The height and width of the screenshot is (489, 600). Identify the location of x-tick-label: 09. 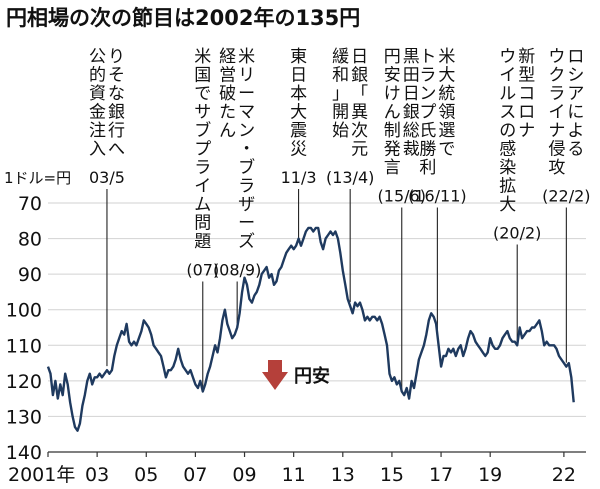
(244, 475).